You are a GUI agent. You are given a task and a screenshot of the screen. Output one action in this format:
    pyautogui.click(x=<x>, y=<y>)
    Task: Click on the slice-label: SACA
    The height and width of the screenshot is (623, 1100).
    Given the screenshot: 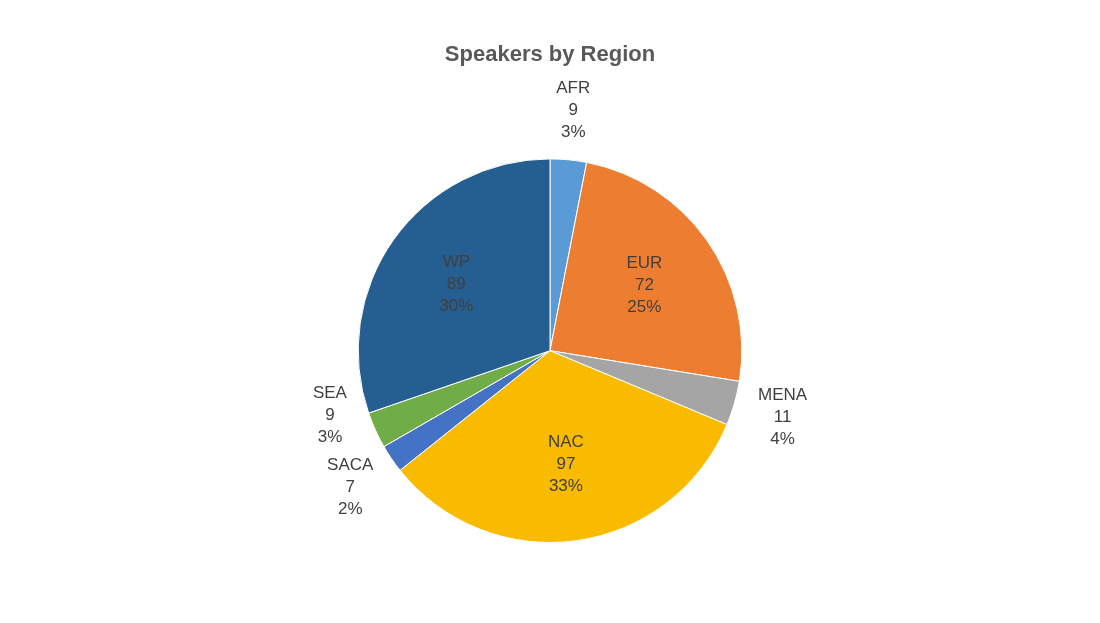 What is the action you would take?
    pyautogui.click(x=351, y=464)
    